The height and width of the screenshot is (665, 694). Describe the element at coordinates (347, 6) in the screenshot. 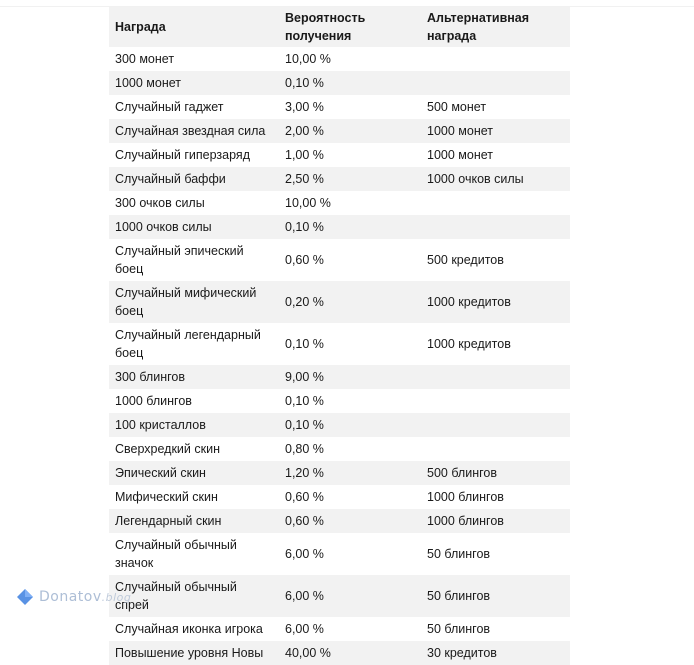

I see `top-divider` at that location.